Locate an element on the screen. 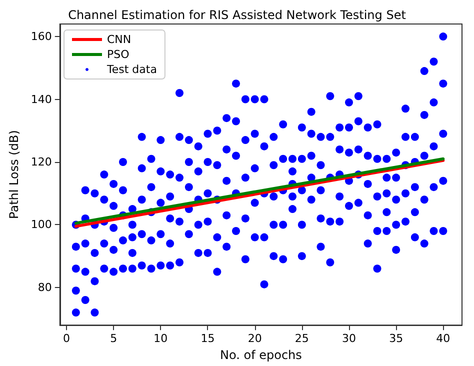  y-tick-label: 100 is located at coordinates (41, 225).